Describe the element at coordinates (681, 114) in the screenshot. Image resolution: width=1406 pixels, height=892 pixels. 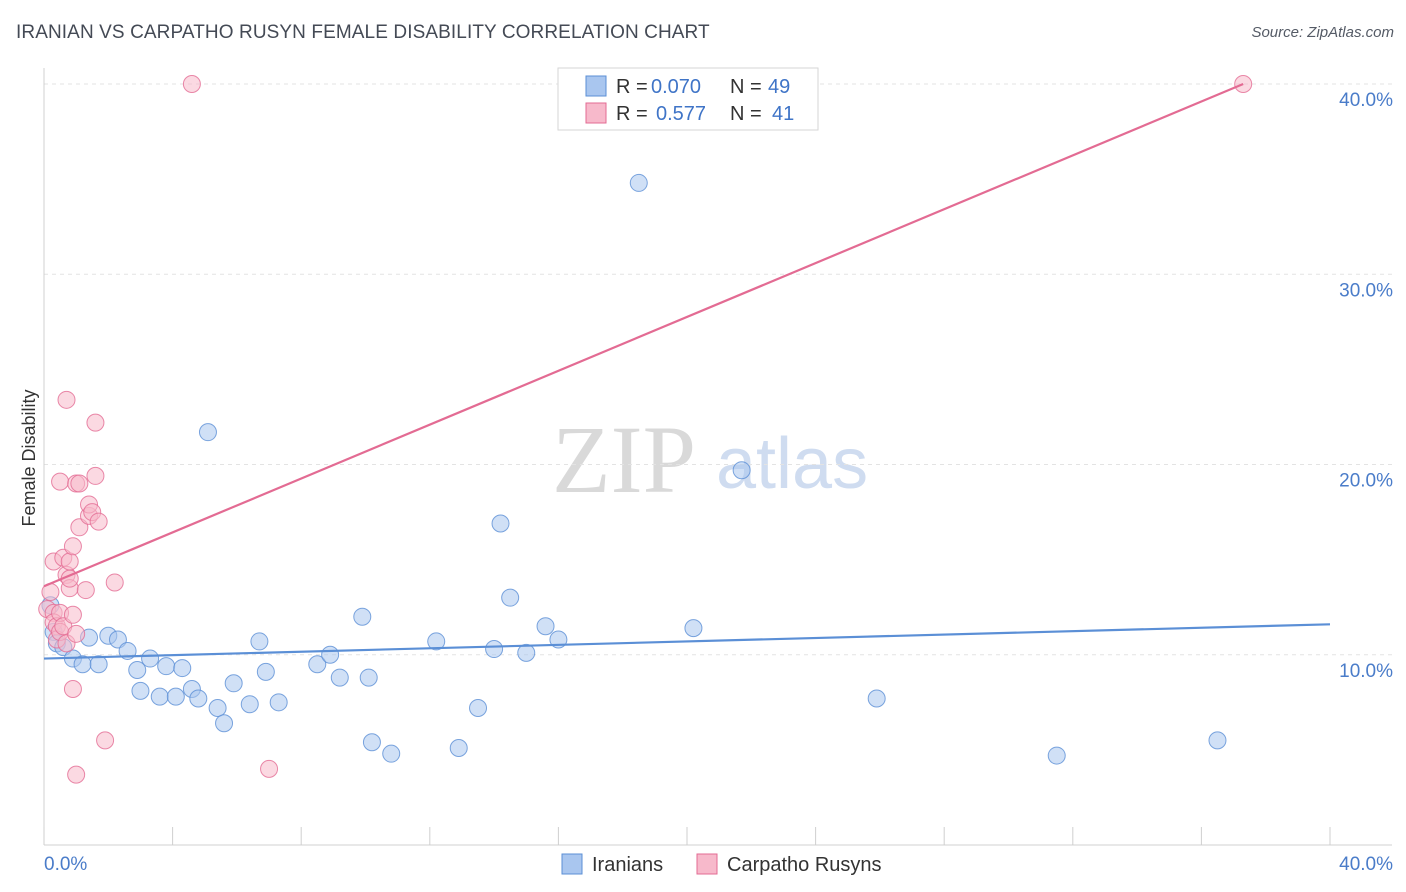
I see `legend-r-value-2: 0.577` at that location.